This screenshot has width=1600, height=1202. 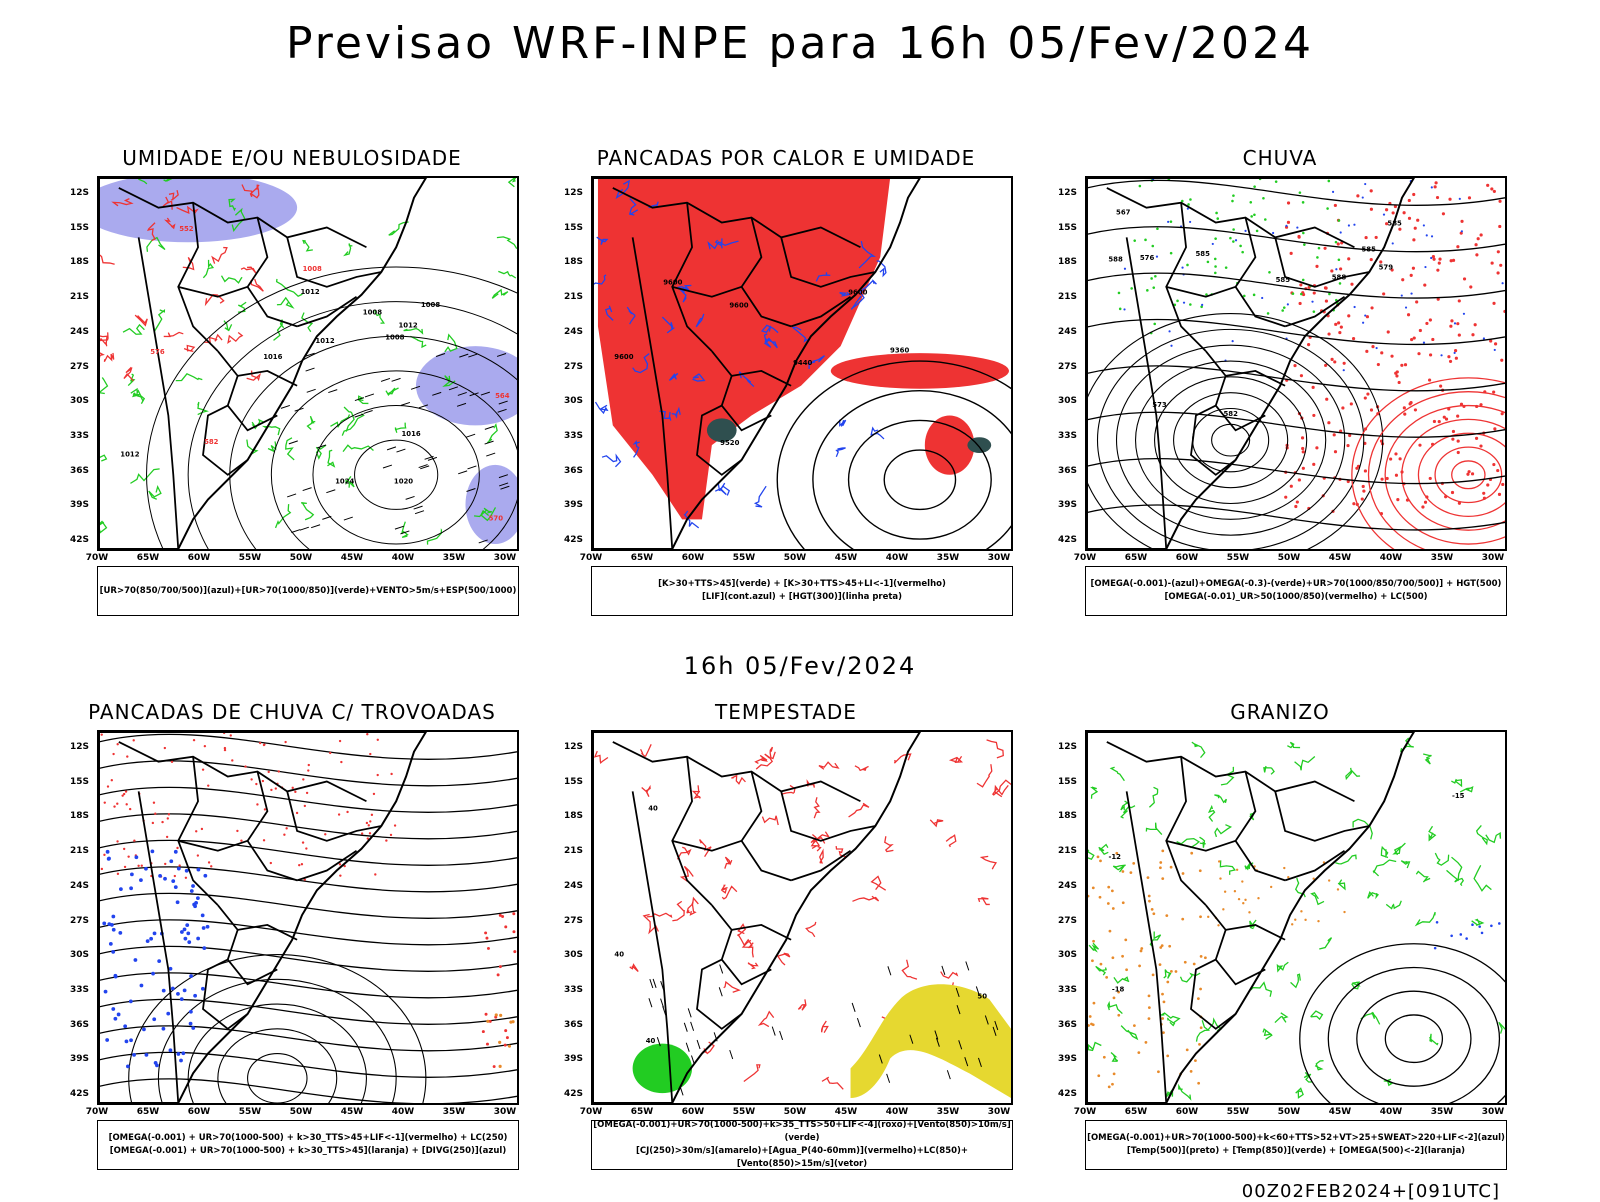 What do you see at coordinates (1068, 193) in the screenshot?
I see `lat-tick-label: 12S` at bounding box center [1068, 193].